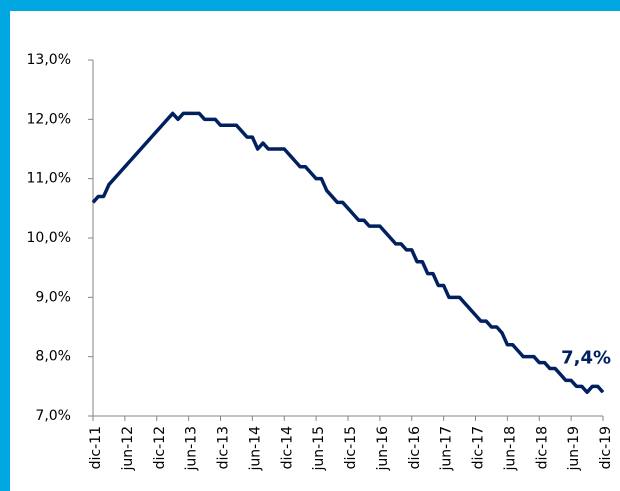 Image resolution: width=620 pixels, height=491 pixels. What do you see at coordinates (415, 447) in the screenshot?
I see `x-tick-label: dic-16` at bounding box center [415, 447].